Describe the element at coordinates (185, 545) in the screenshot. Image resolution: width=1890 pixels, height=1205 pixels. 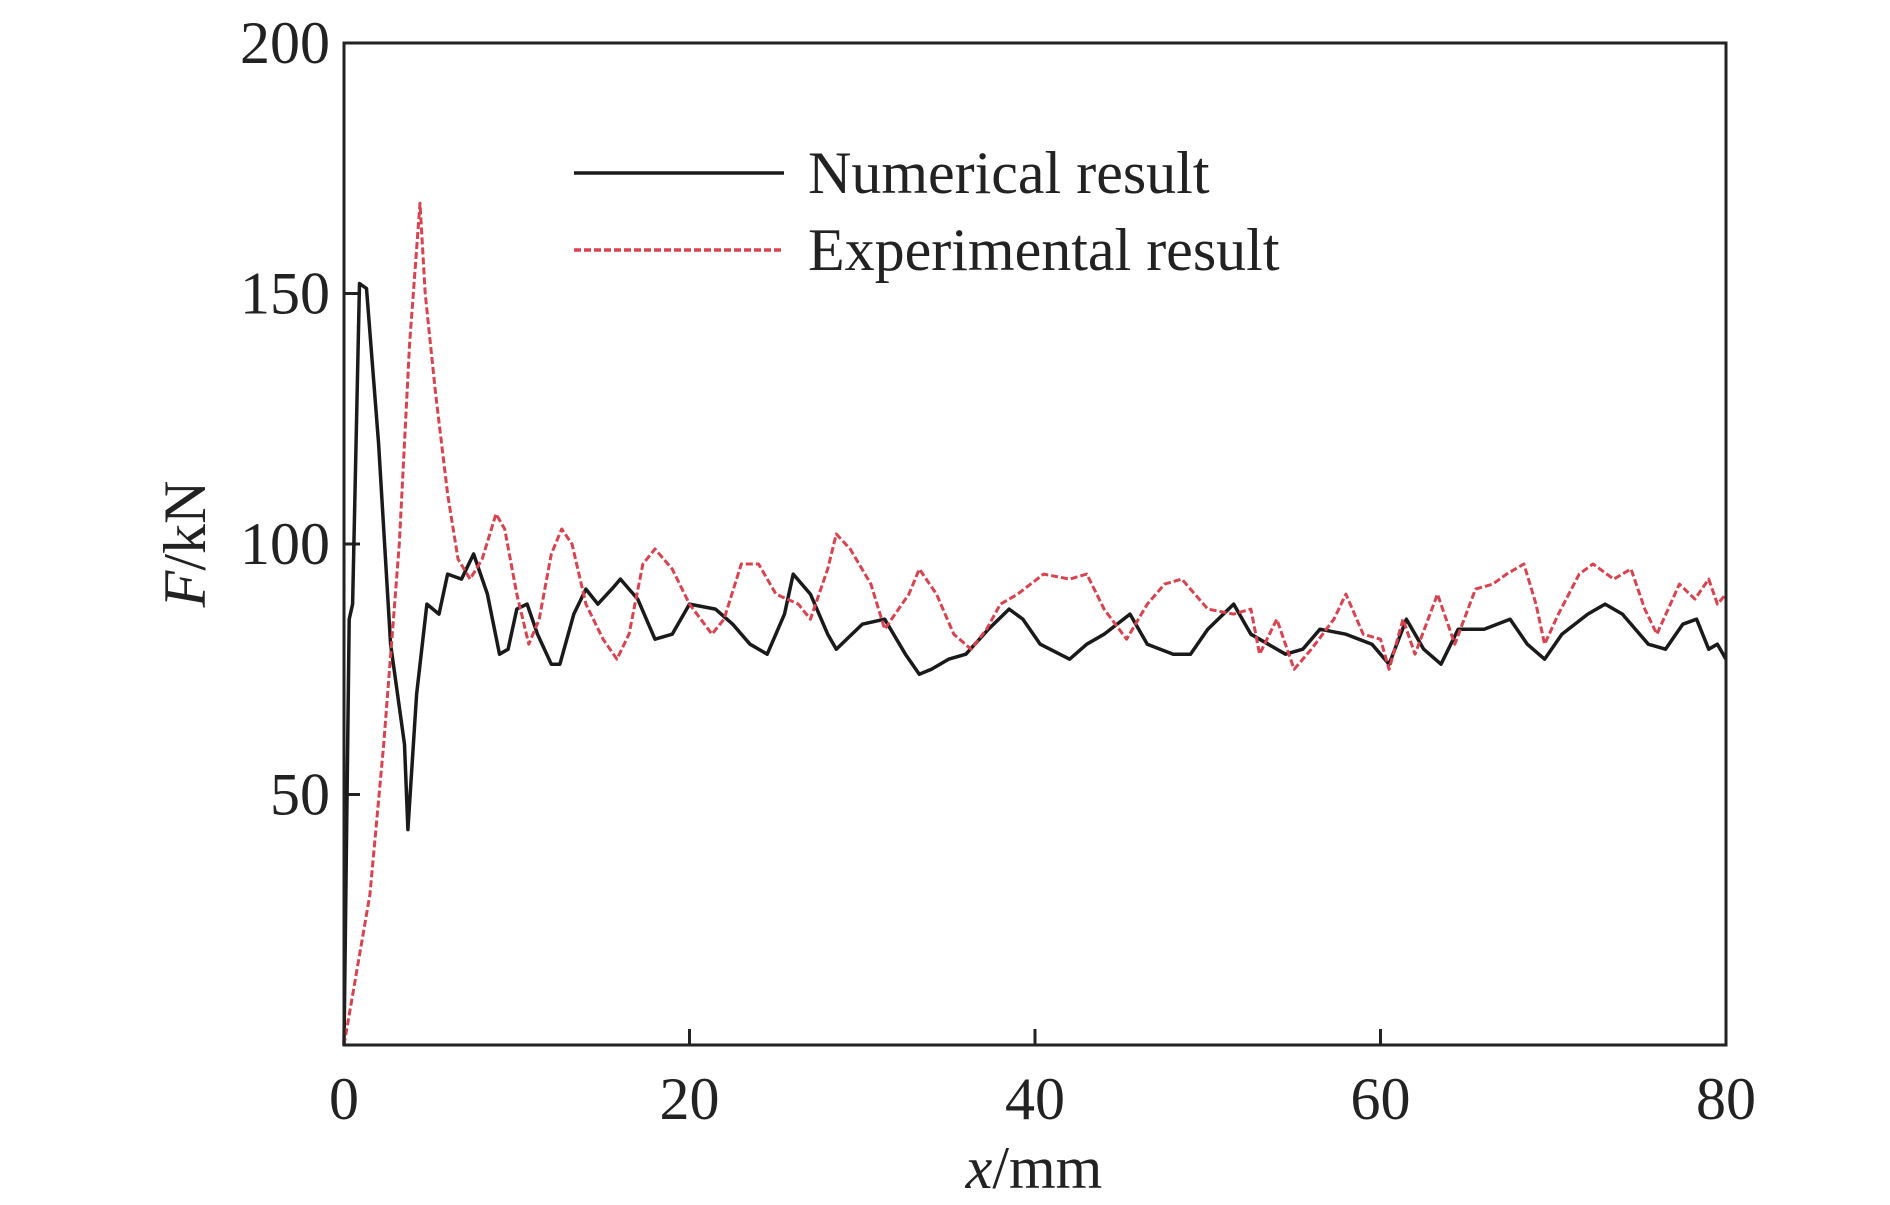
I see `y-axis-label: F/kN` at that location.